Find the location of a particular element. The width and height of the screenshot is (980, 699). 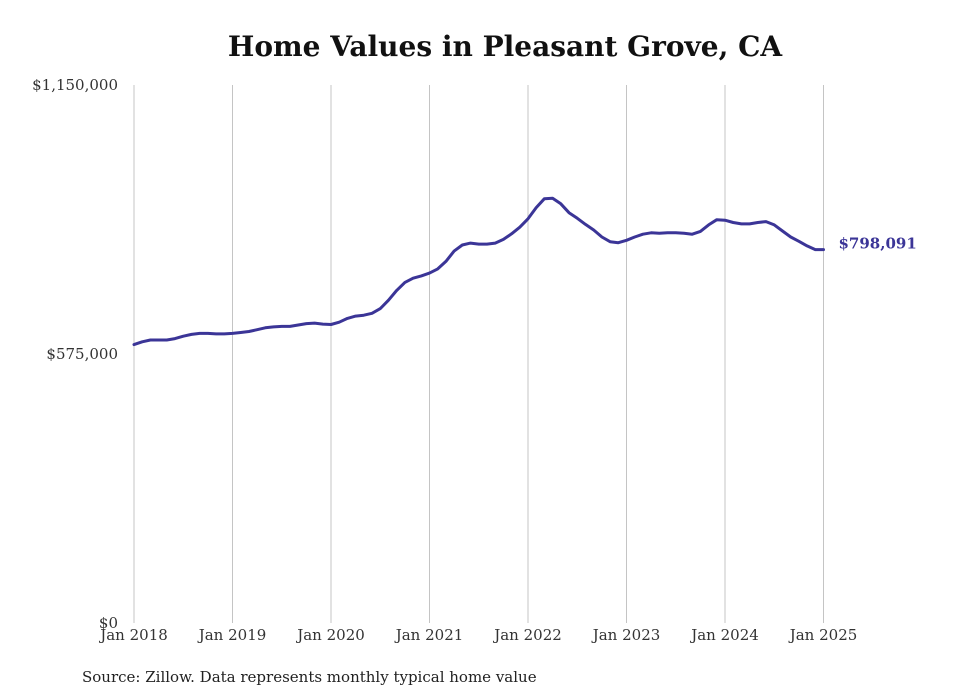

y-axis: $0 $575,000 $1,150,000 is located at coordinates (75, 354).